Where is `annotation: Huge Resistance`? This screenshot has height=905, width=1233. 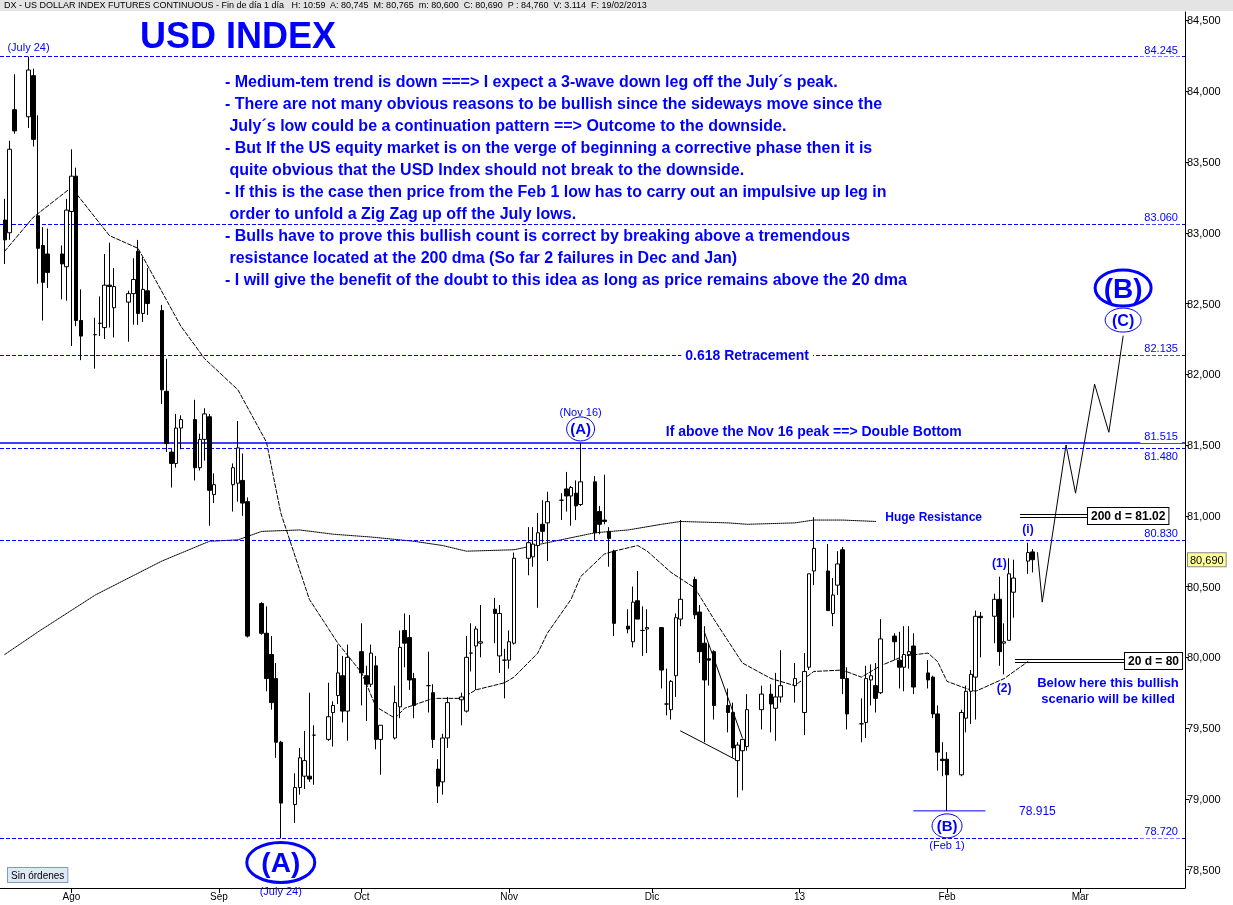 annotation: Huge Resistance is located at coordinates (934, 517).